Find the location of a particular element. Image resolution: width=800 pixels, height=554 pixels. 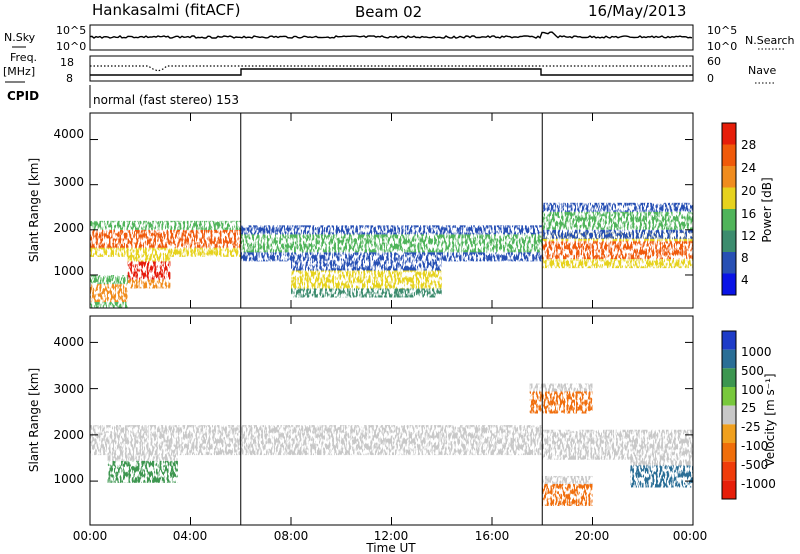

noise-scale-bottom-left: 10^0 is located at coordinates (71, 46).